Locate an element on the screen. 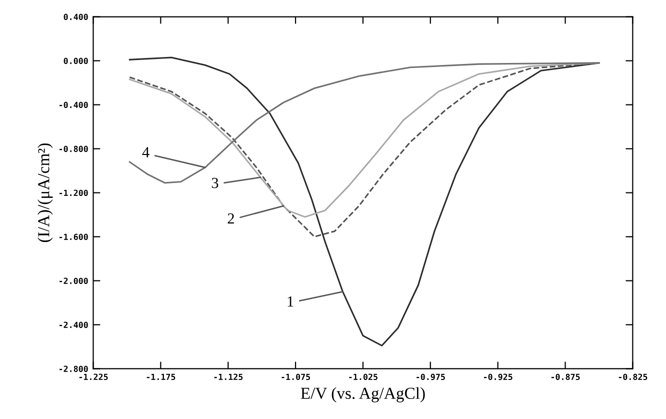 Image resolution: width=666 pixels, height=419 pixels. y-tick-label: 0.400 is located at coordinates (76, 17).